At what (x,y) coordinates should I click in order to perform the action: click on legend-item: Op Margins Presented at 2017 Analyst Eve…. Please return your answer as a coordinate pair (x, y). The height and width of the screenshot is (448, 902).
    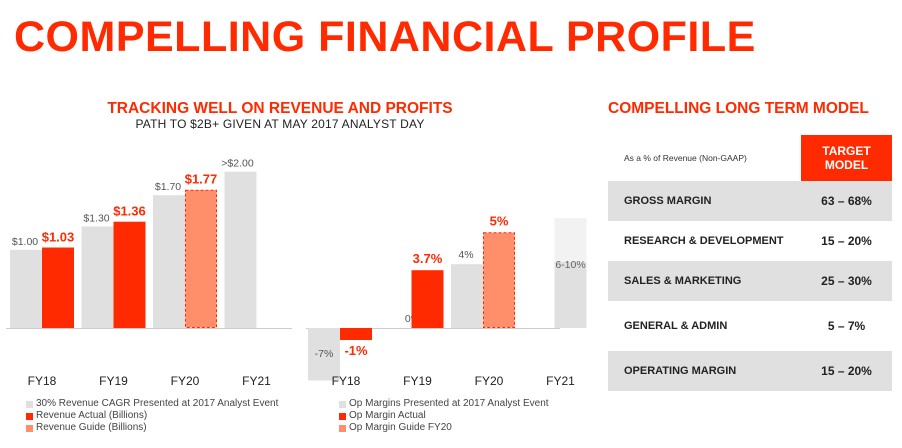
    Looking at the image, I should click on (444, 404).